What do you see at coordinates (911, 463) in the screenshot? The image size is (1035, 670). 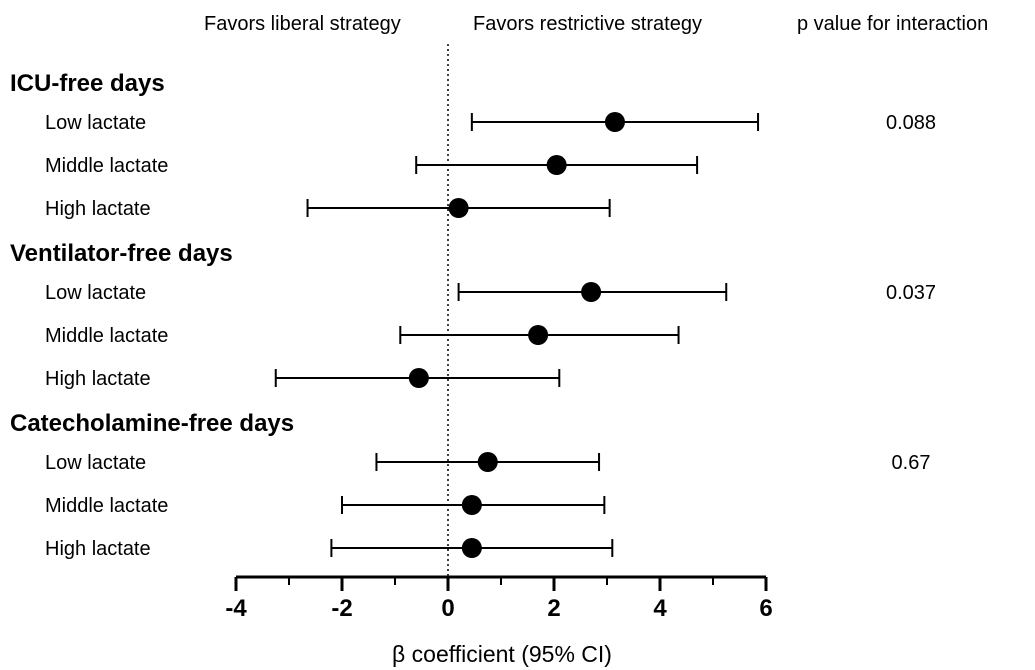 I see `p-value: 0.67` at bounding box center [911, 463].